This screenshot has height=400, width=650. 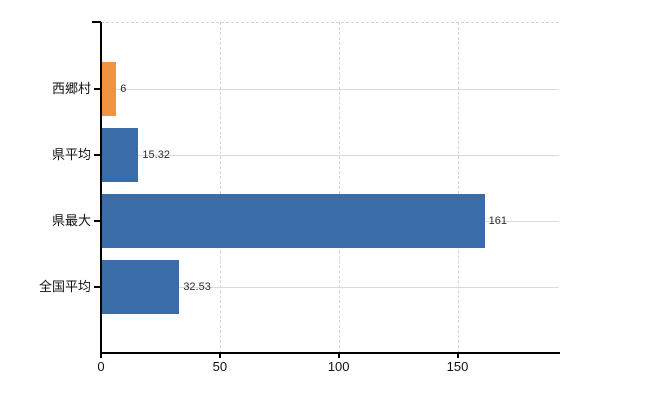 What do you see at coordinates (197, 287) in the screenshot?
I see `bar-value-label: 32.53` at bounding box center [197, 287].